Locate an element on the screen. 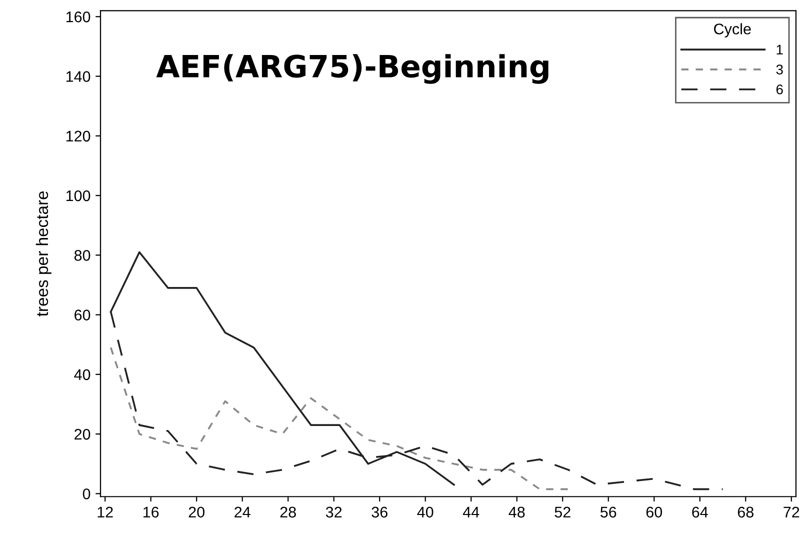  x-tick-label: 68 is located at coordinates (746, 512).